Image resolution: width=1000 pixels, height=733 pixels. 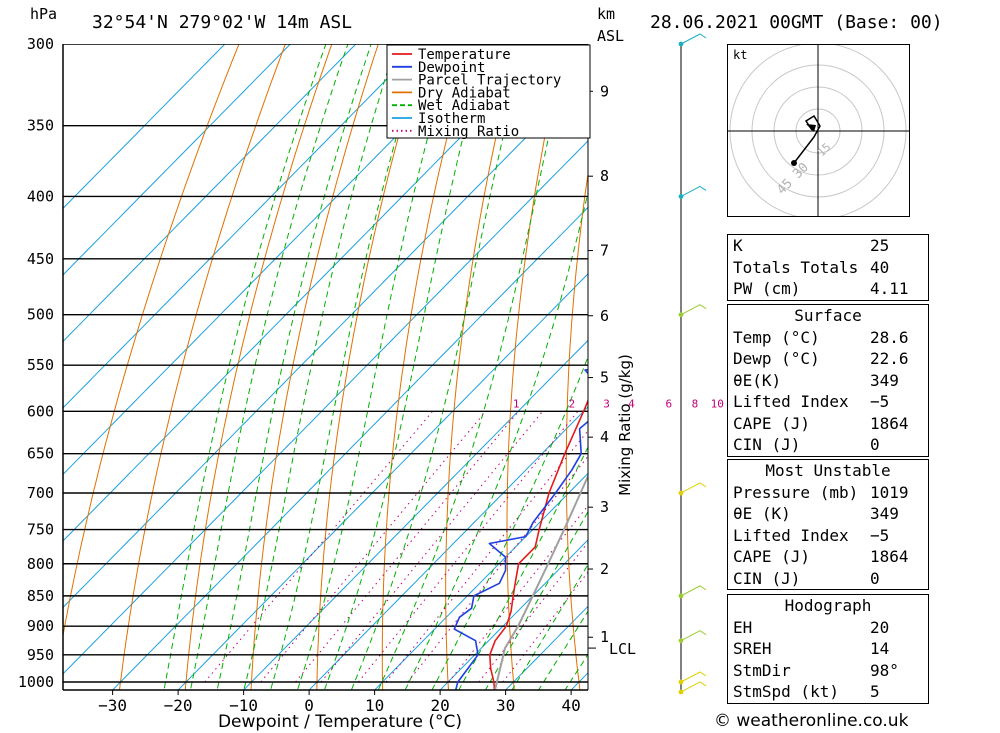 What do you see at coordinates (243, 705) in the screenshot?
I see `x-tick-label: −10` at bounding box center [243, 705].